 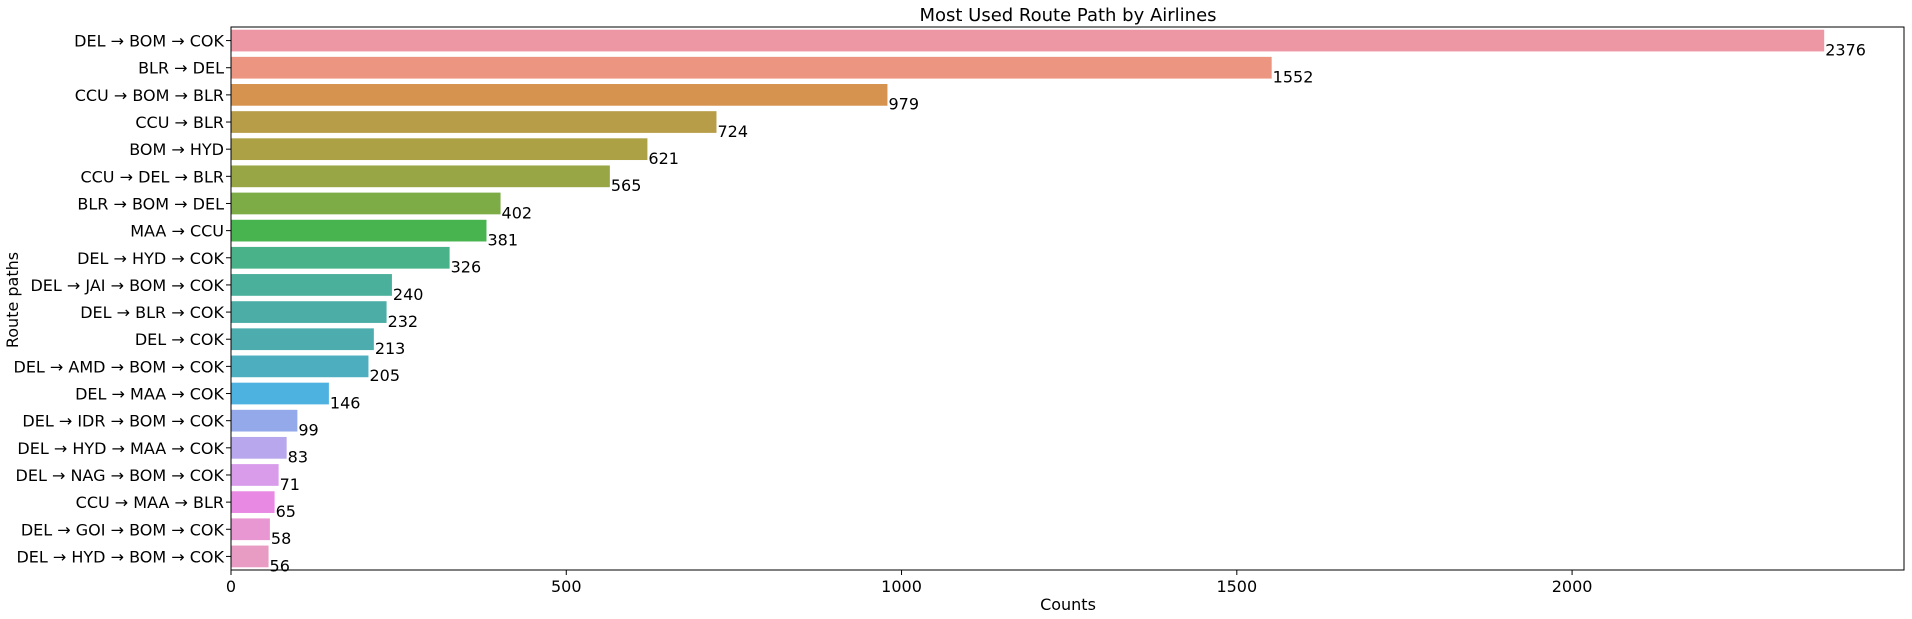 I want to click on y-tick-label: DEL → AMD → BOM → COK, so click(x=119, y=366).